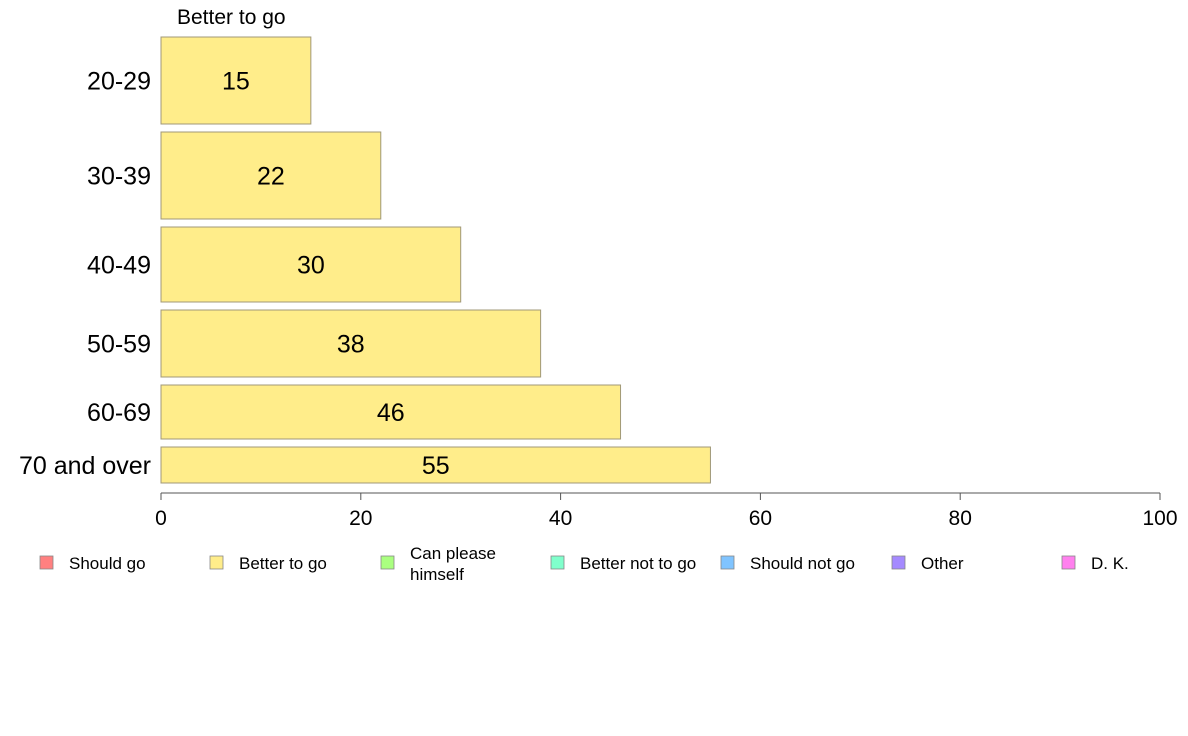 The width and height of the screenshot is (1188, 736). I want to click on x-tick-label: 100, so click(1159, 518).